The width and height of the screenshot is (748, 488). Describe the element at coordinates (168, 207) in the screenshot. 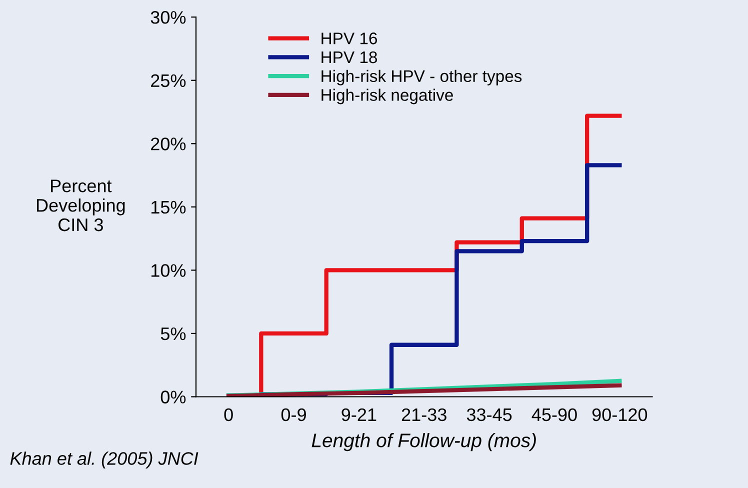

I see `y-tick-label: 15%` at that location.